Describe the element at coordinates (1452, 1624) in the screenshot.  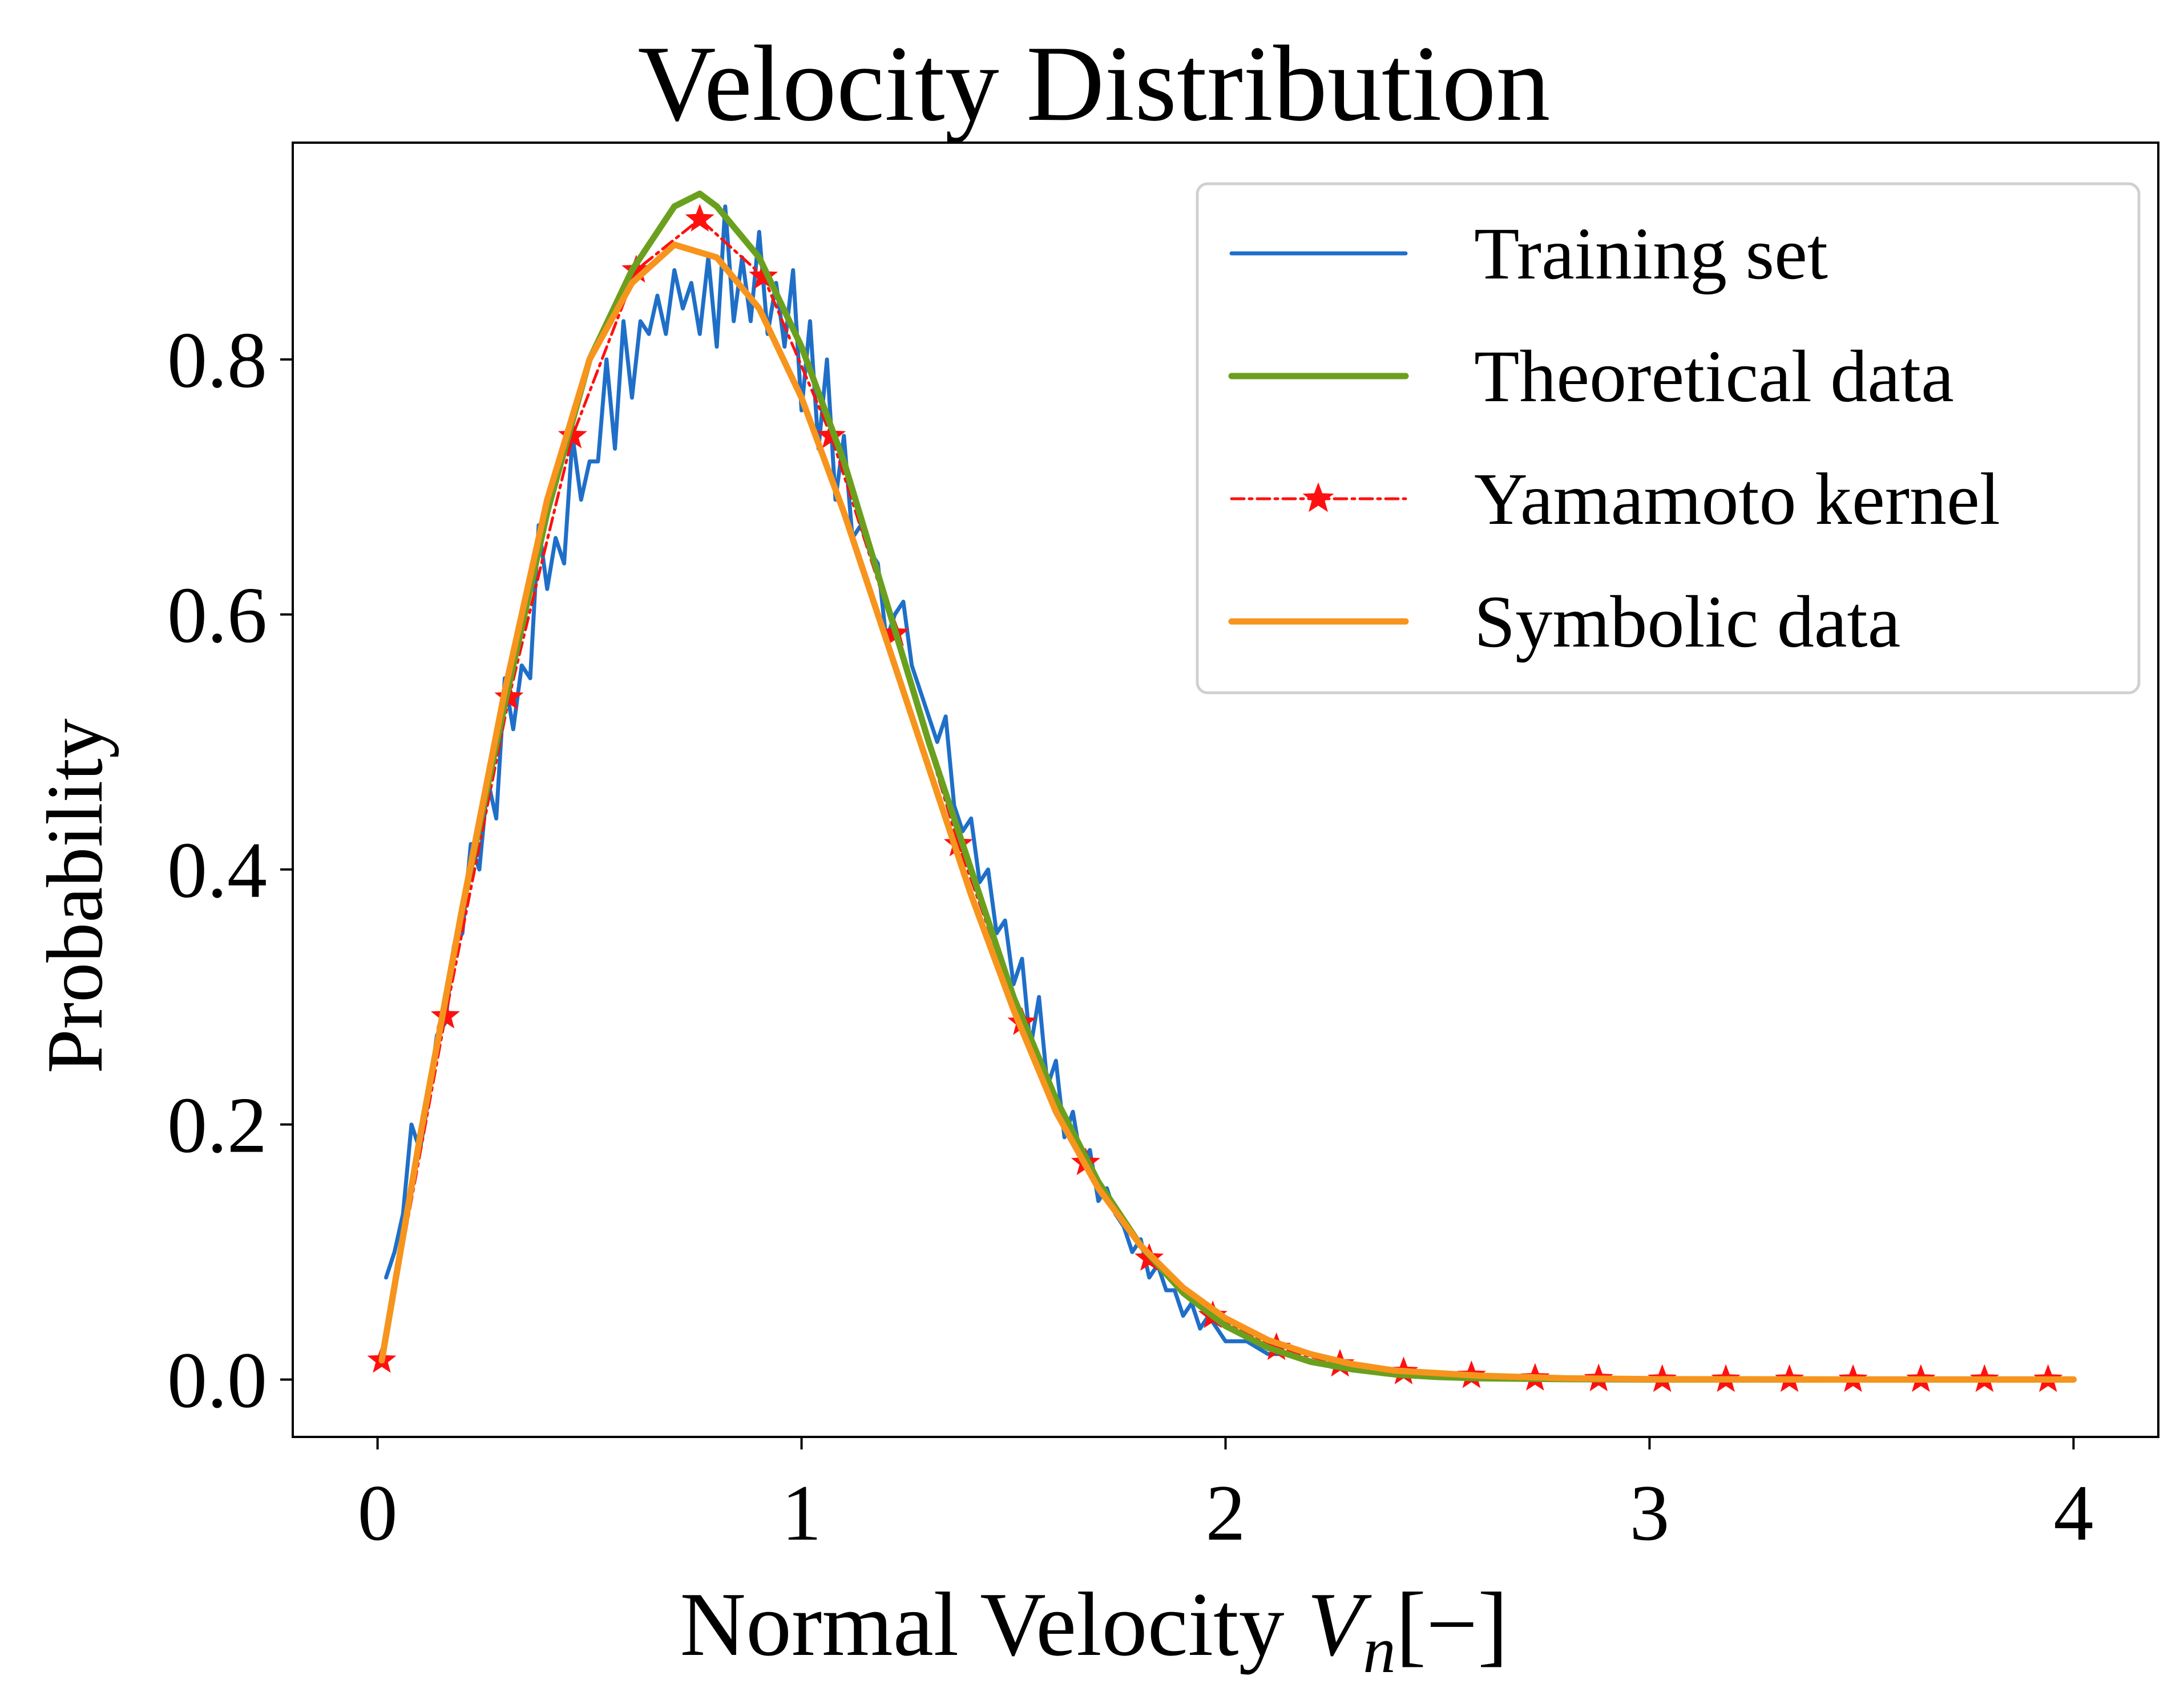
I see `x-axis-label-unit: [−]` at that location.